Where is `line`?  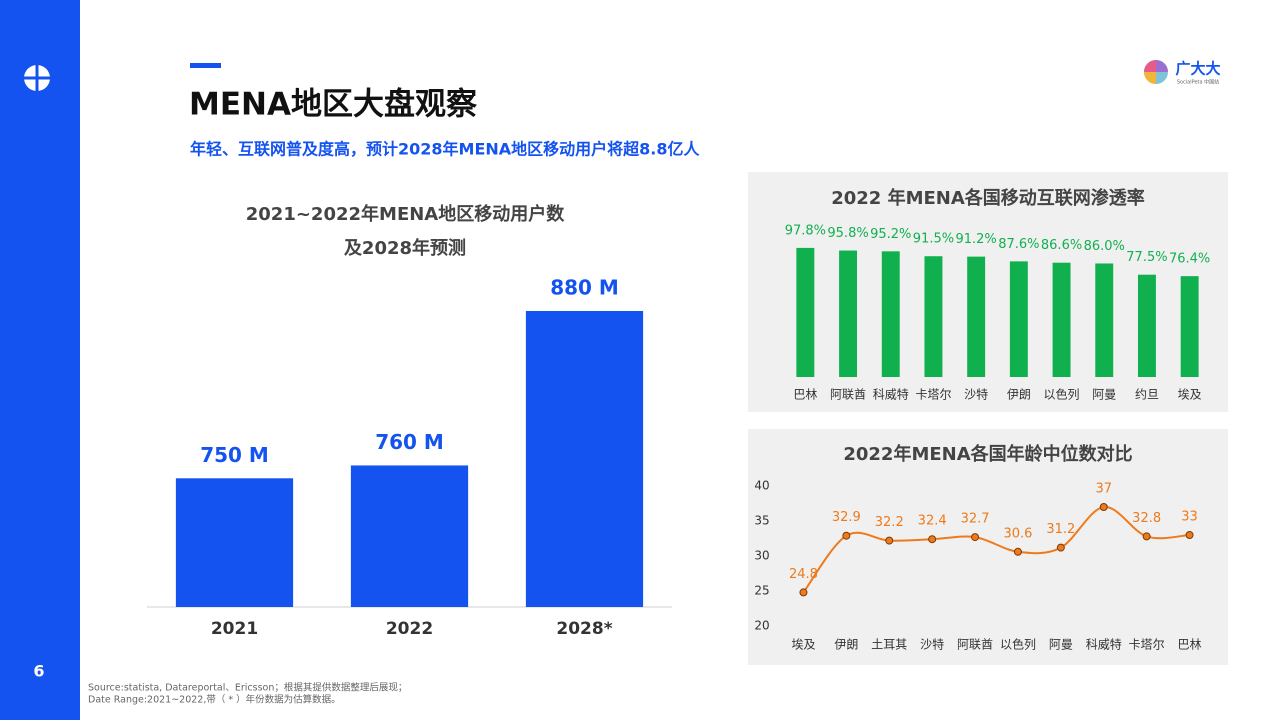
line is located at coordinates (996, 549).